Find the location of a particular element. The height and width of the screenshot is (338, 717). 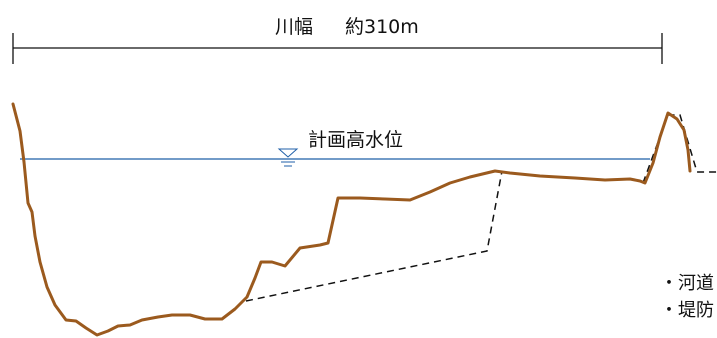

water-level: 計画高水位 is located at coordinates (335, 148).